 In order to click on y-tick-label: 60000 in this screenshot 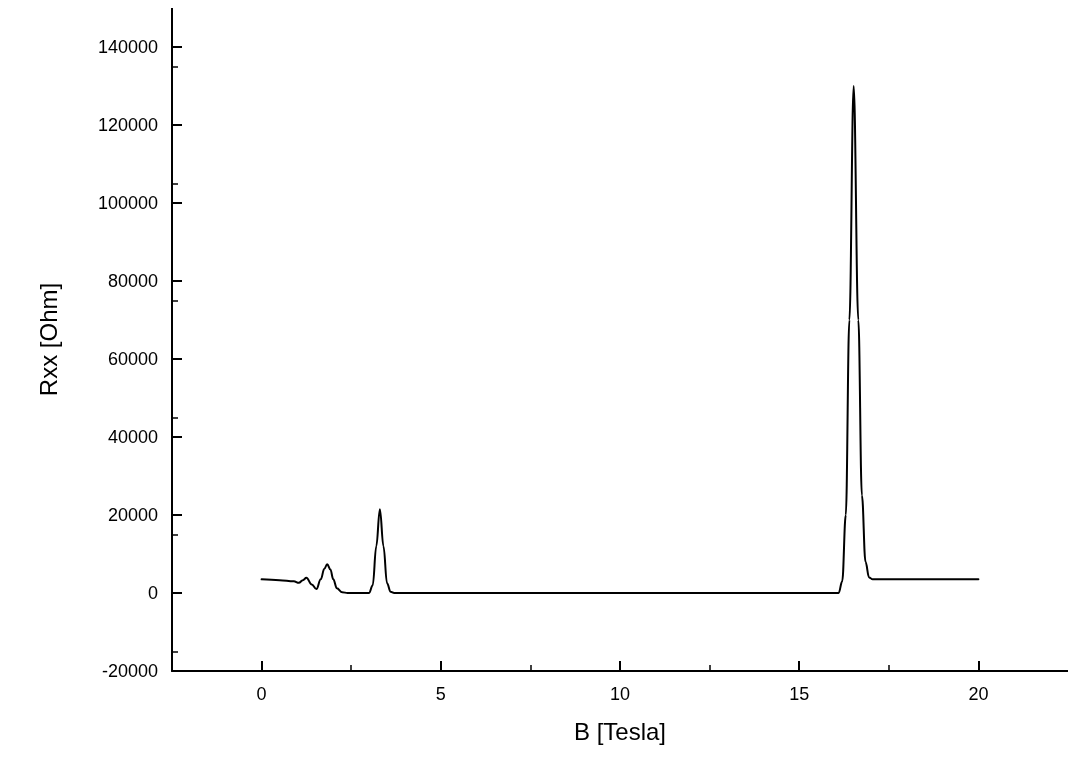, I will do `click(132, 359)`.